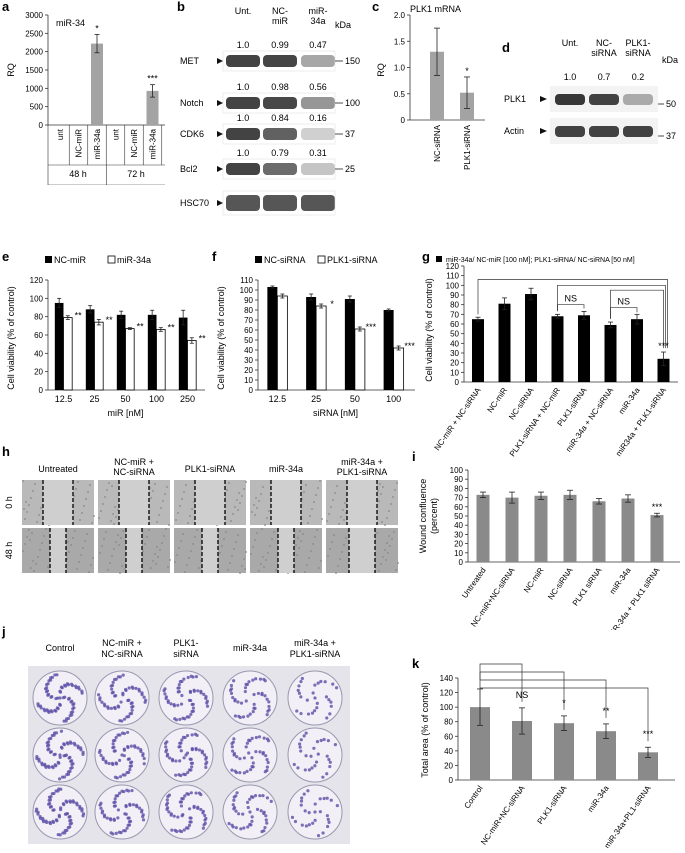 This screenshot has width=685, height=853. What do you see at coordinates (37, 107) in the screenshot?
I see `a-y-tick-label: 500` at bounding box center [37, 107].